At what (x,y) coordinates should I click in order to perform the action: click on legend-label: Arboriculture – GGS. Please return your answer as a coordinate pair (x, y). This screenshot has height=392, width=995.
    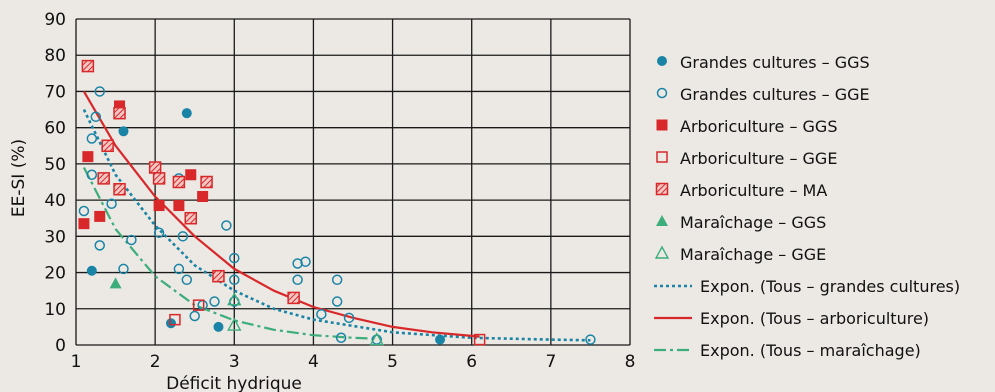
    Looking at the image, I should click on (758, 126).